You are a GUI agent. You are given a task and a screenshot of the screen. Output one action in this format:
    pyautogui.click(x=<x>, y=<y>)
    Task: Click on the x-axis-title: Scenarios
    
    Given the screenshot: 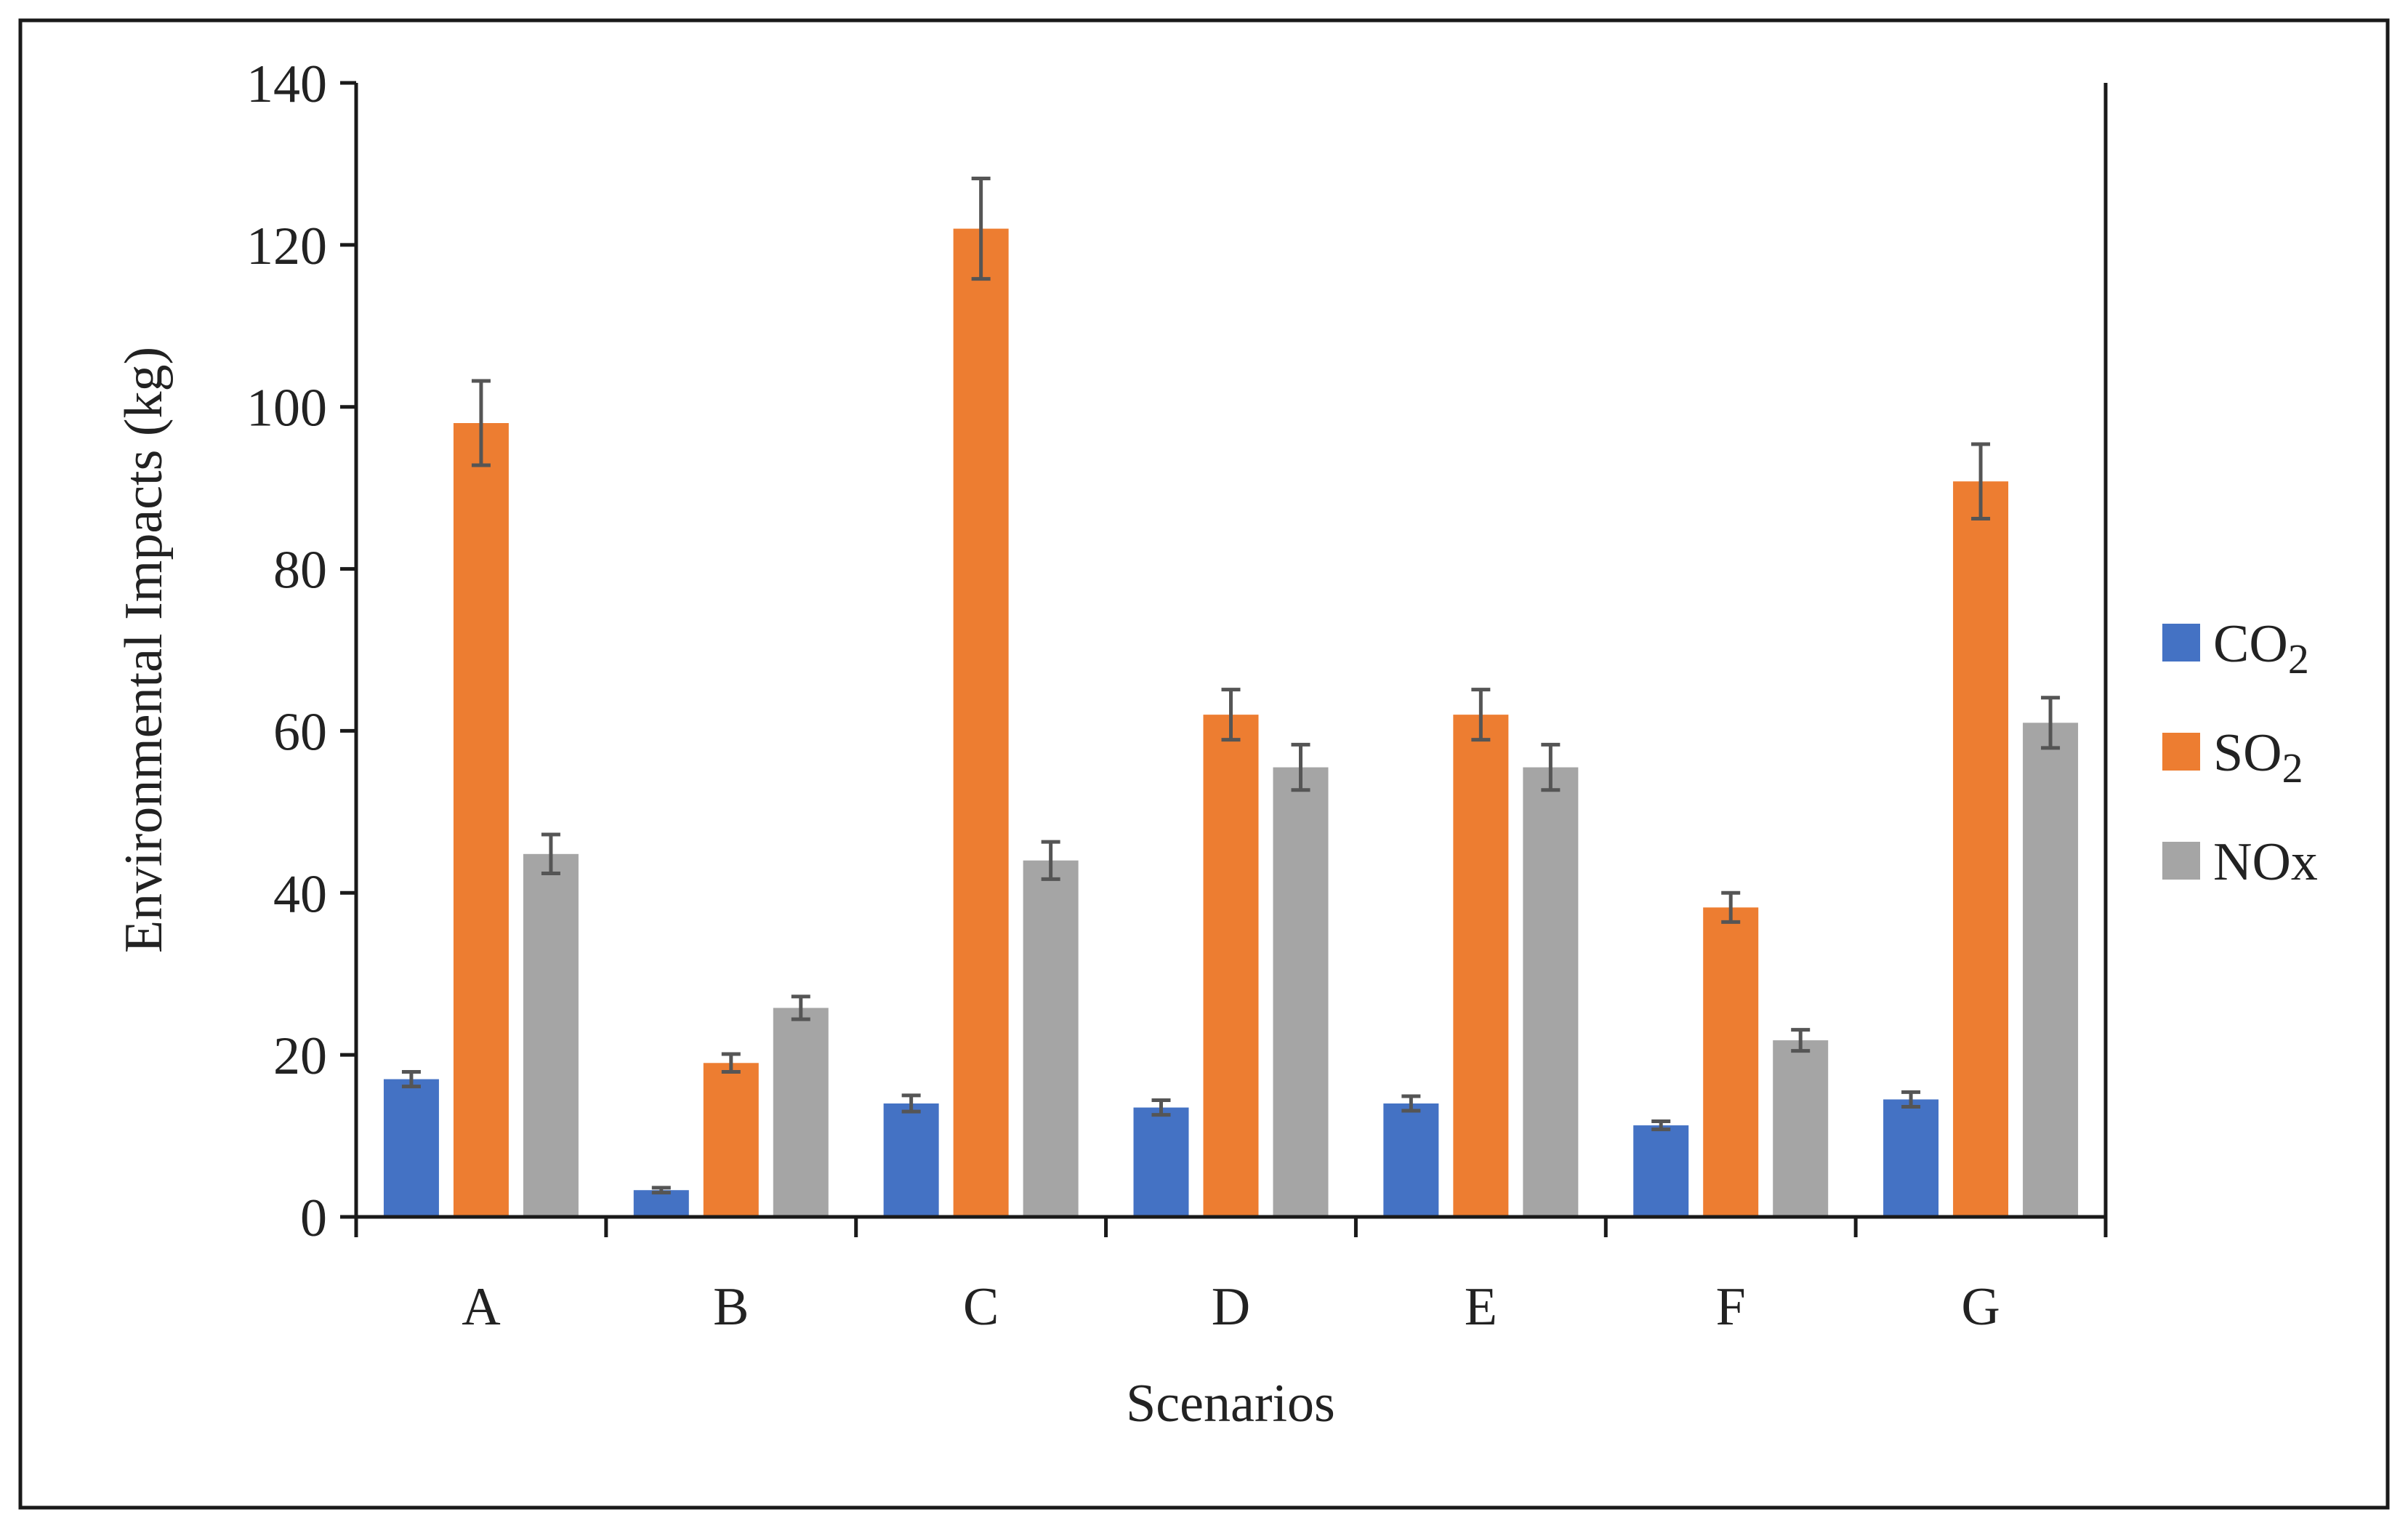 What is the action you would take?
    pyautogui.click(x=1230, y=1403)
    